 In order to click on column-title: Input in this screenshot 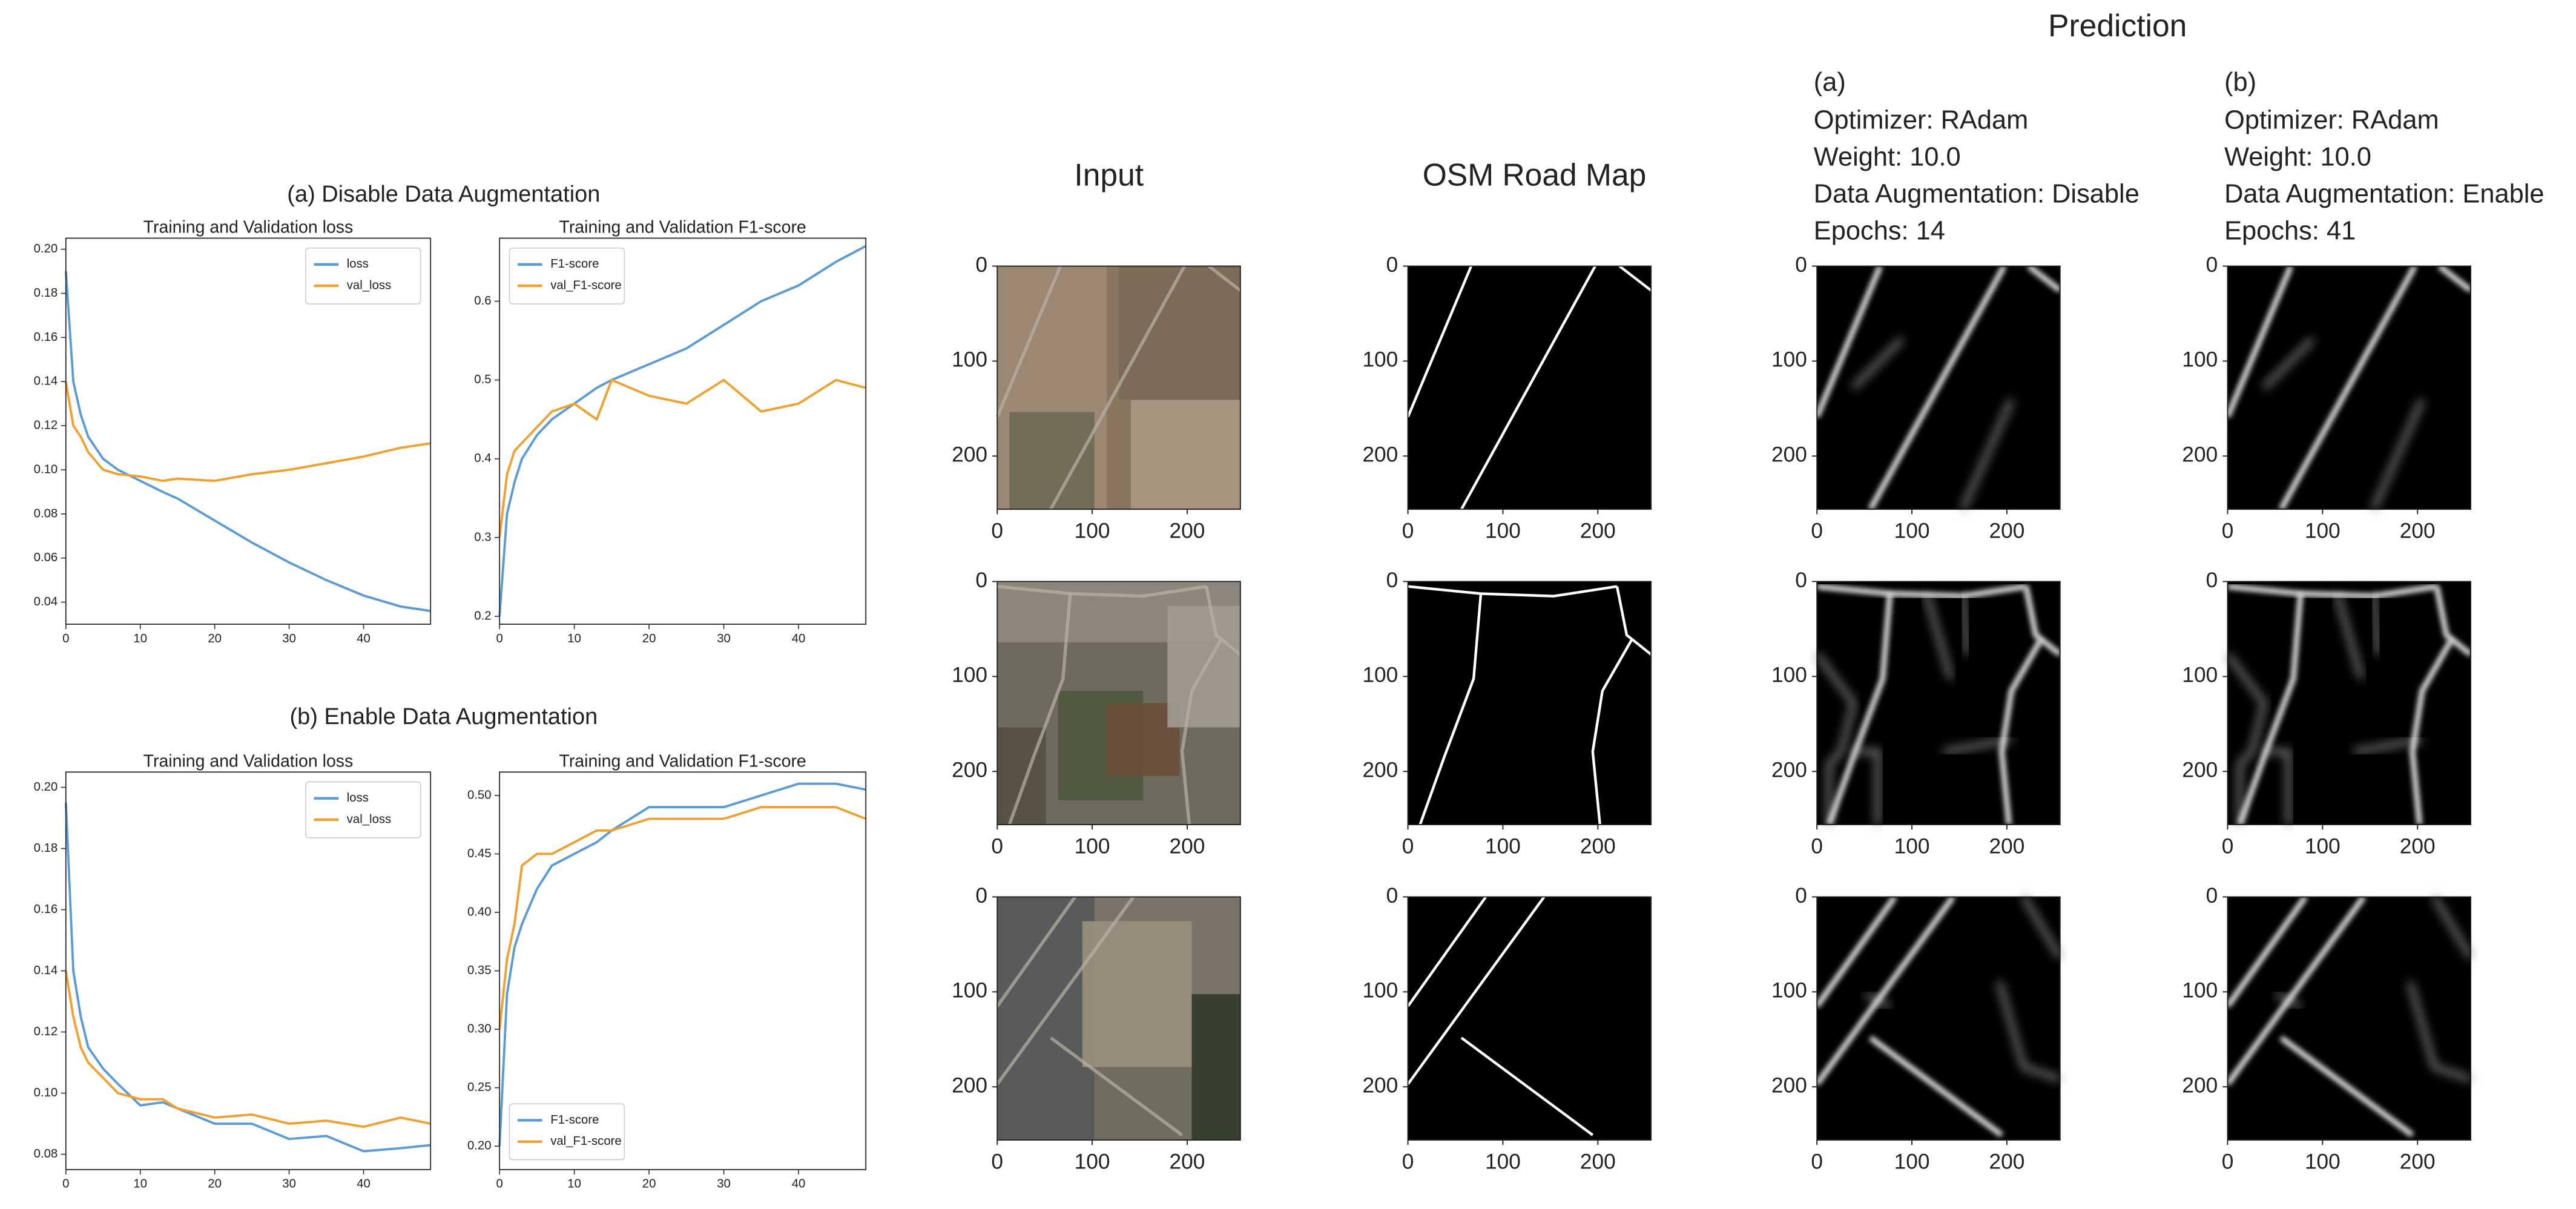, I will do `click(1109, 175)`.